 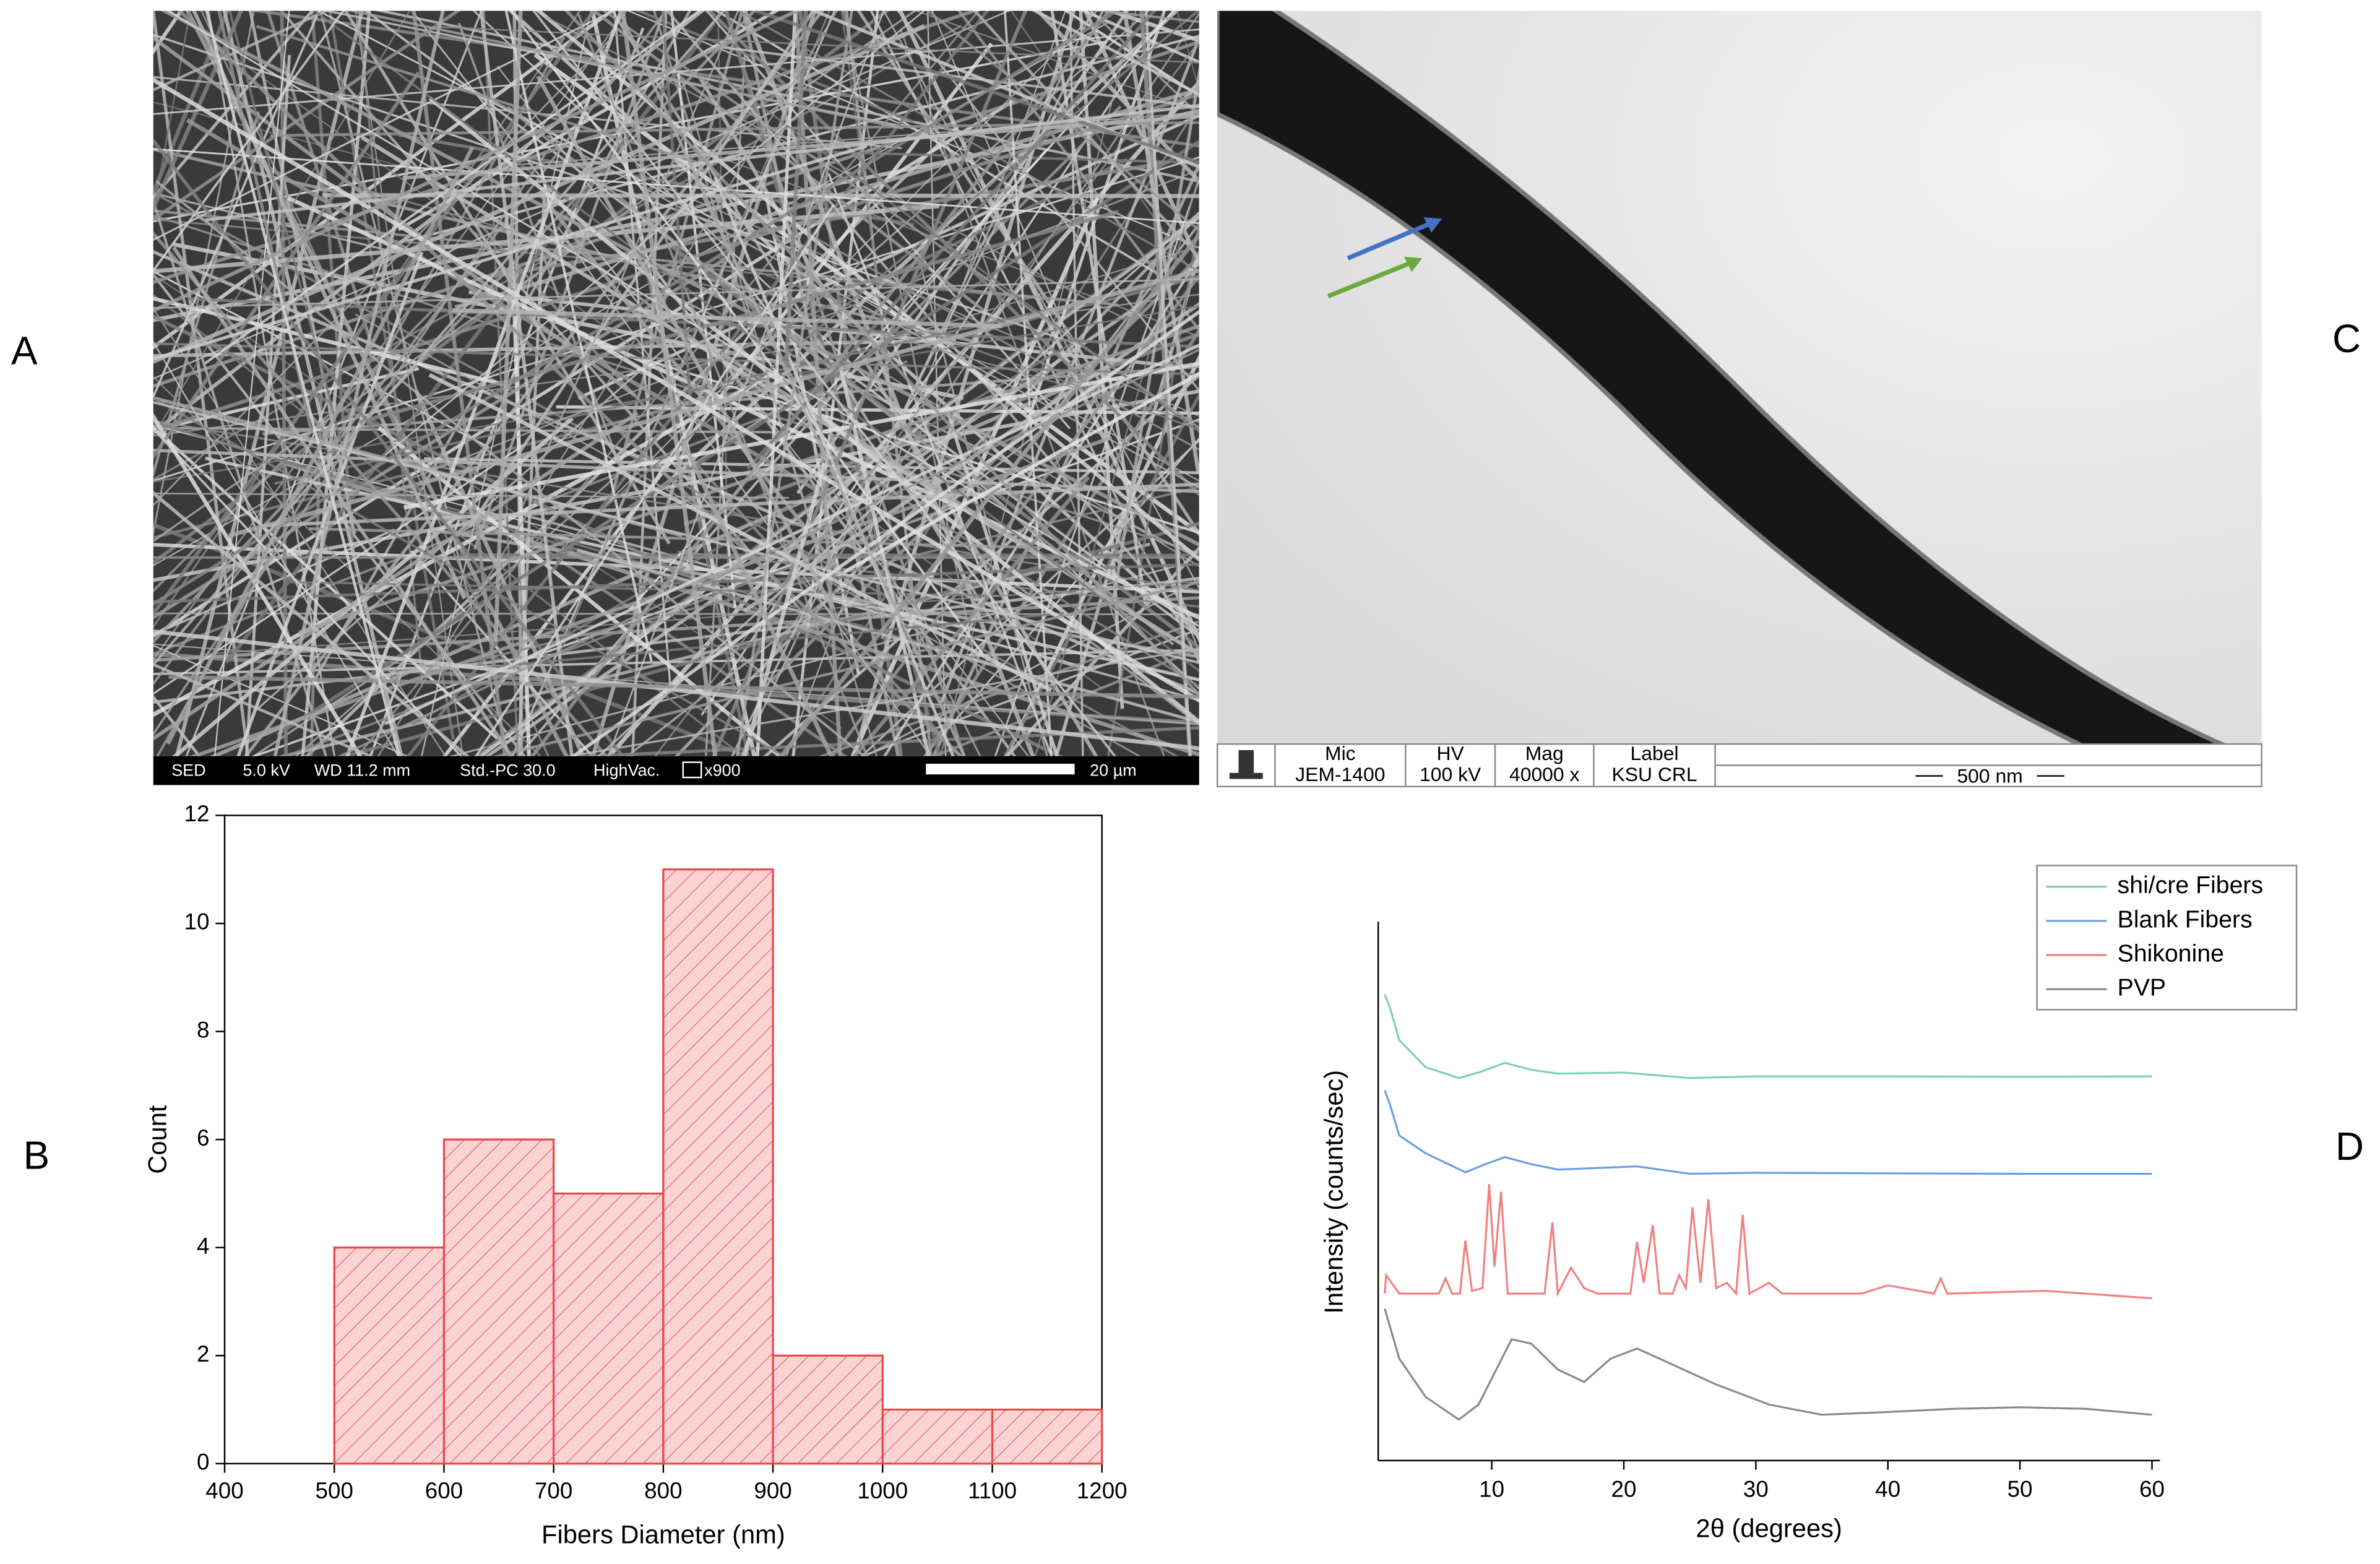 What do you see at coordinates (1102, 1490) in the screenshot?
I see `x-tick-label: 1200` at bounding box center [1102, 1490].